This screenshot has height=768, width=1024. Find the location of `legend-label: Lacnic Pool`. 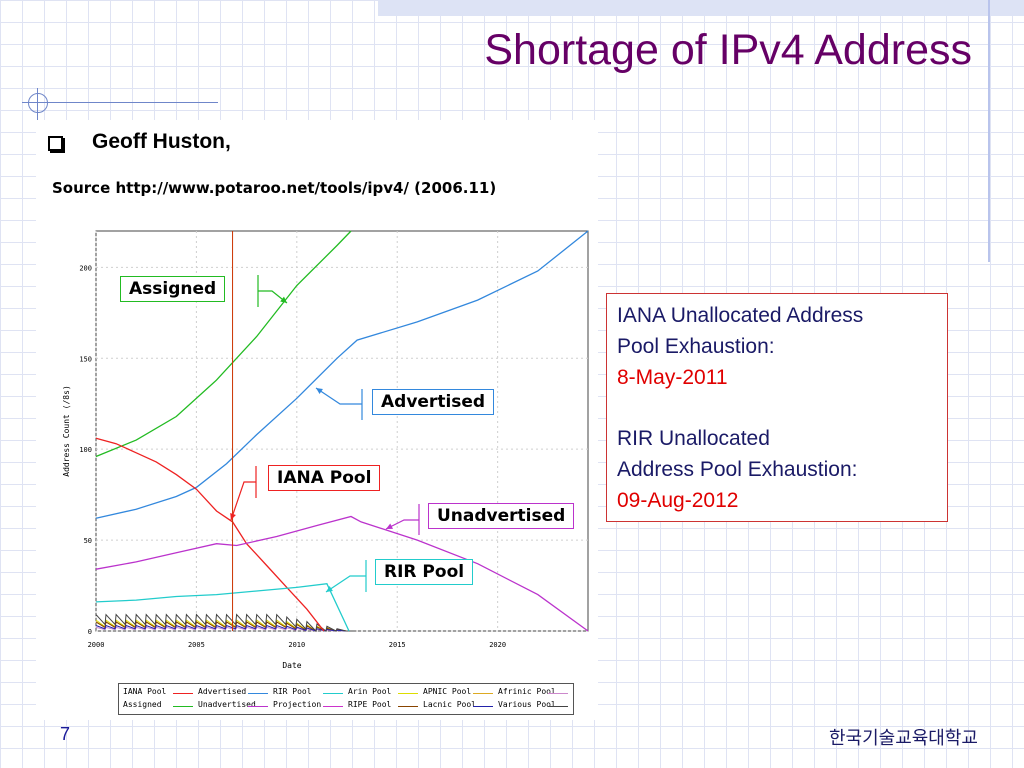

legend-label: Lacnic Pool is located at coordinates (449, 704).